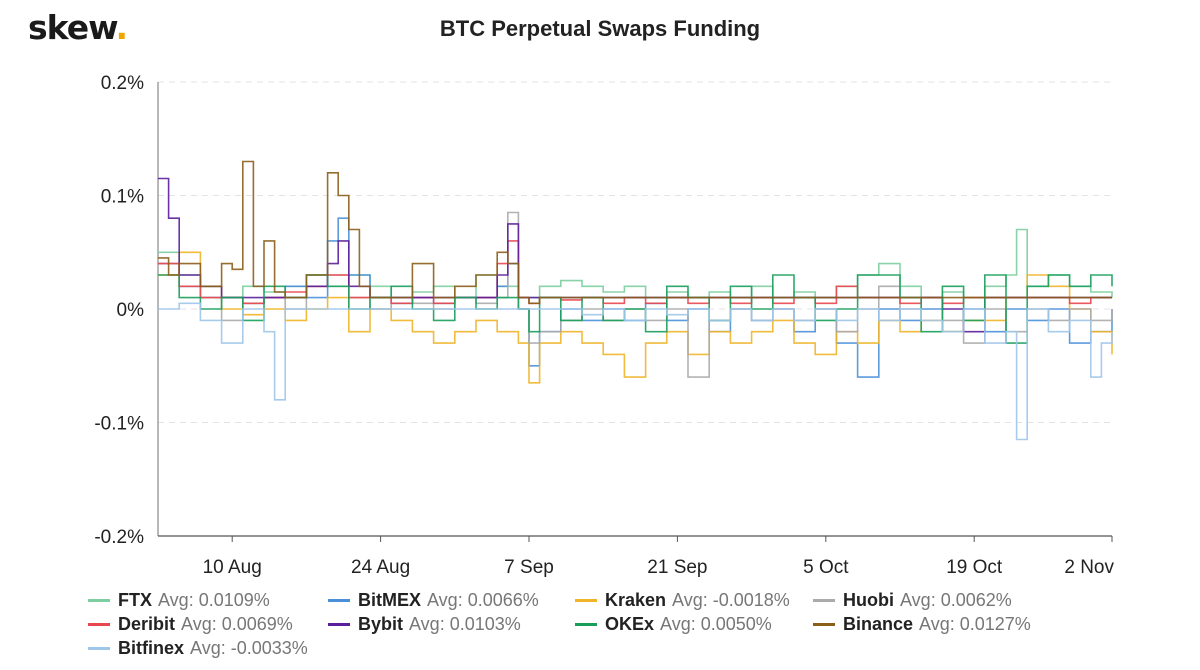 This screenshot has width=1200, height=670. What do you see at coordinates (122, 83) in the screenshot?
I see `y-tick-label: 0.2%` at bounding box center [122, 83].